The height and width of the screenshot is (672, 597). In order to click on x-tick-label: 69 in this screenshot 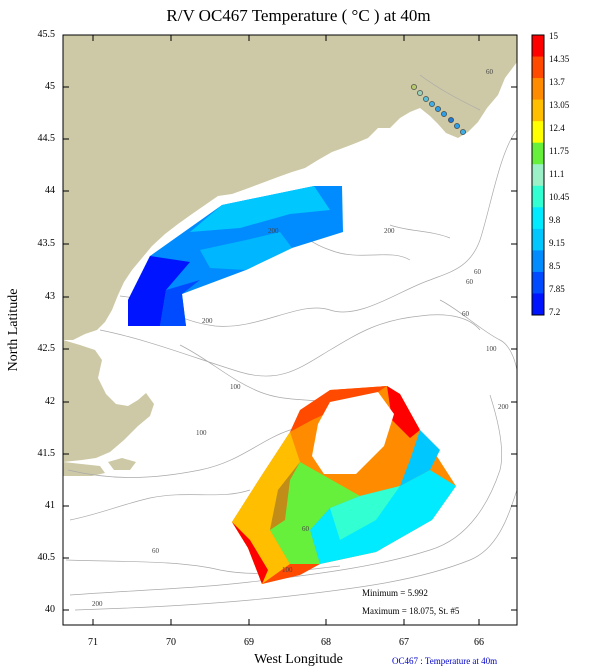, I will do `click(249, 642)`.